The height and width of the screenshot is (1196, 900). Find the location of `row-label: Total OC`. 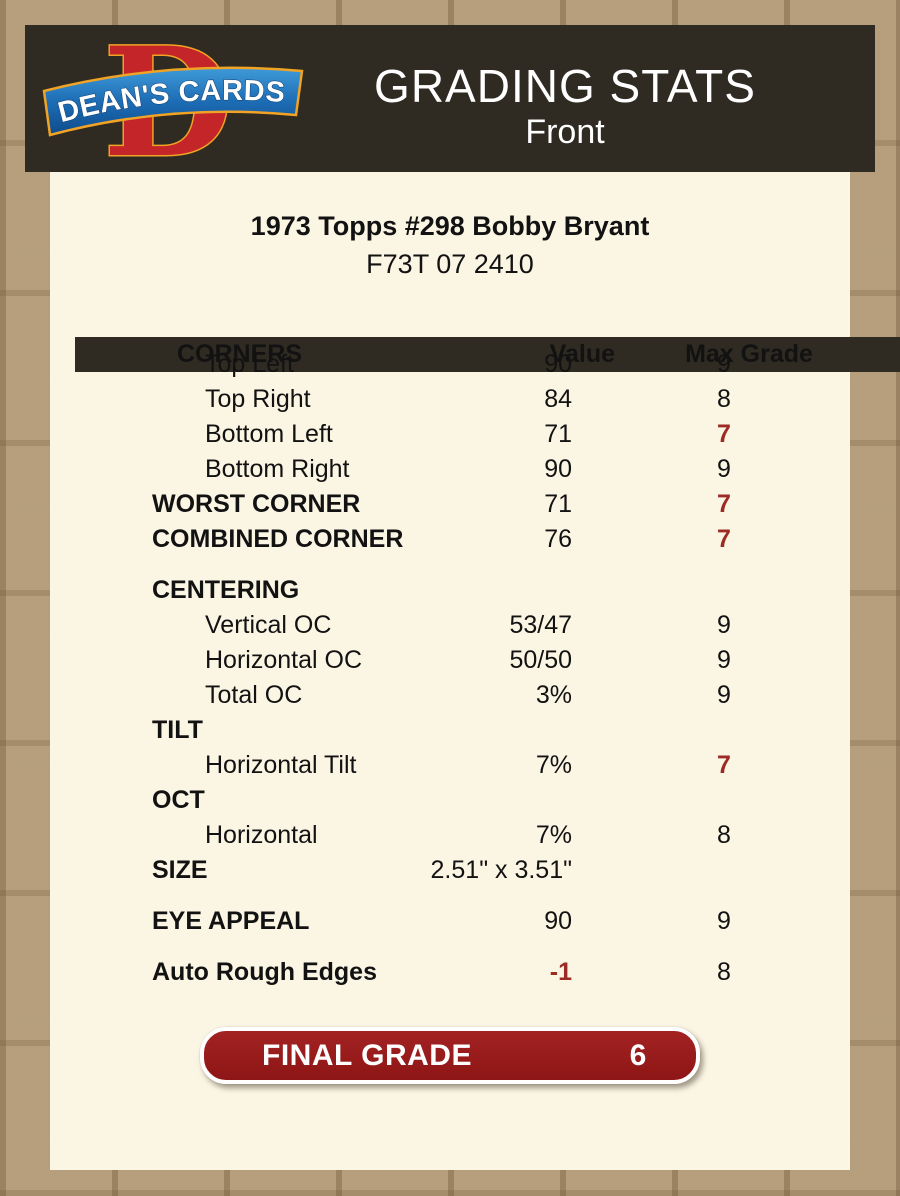

row-label: Total OC is located at coordinates (254, 695).